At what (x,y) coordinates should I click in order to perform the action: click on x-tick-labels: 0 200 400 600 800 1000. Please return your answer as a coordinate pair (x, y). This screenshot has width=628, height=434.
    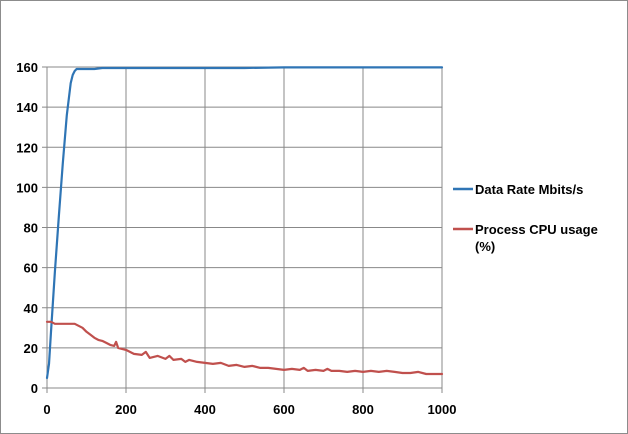
    Looking at the image, I should click on (249, 409).